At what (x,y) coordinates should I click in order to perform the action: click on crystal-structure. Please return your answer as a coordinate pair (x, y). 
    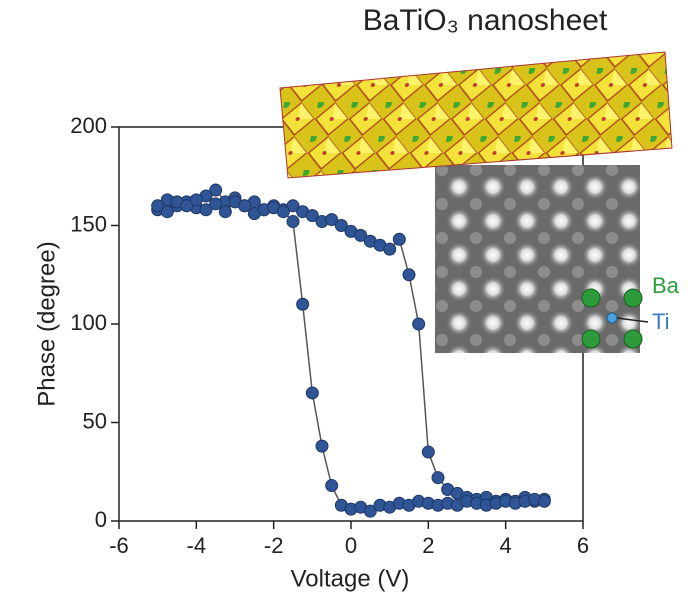
    Looking at the image, I should click on (476, 115).